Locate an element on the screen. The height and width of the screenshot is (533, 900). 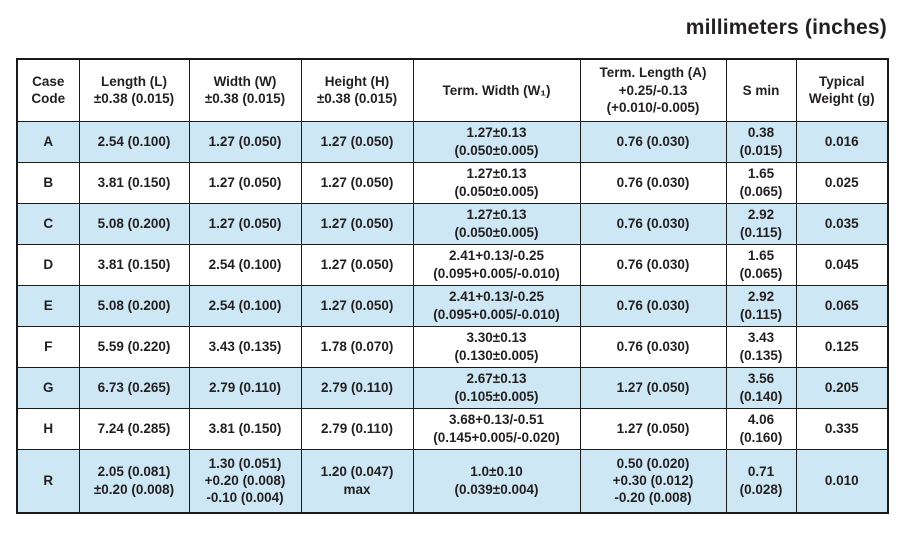
cell-typical-weight: 0.025 is located at coordinates (842, 182).